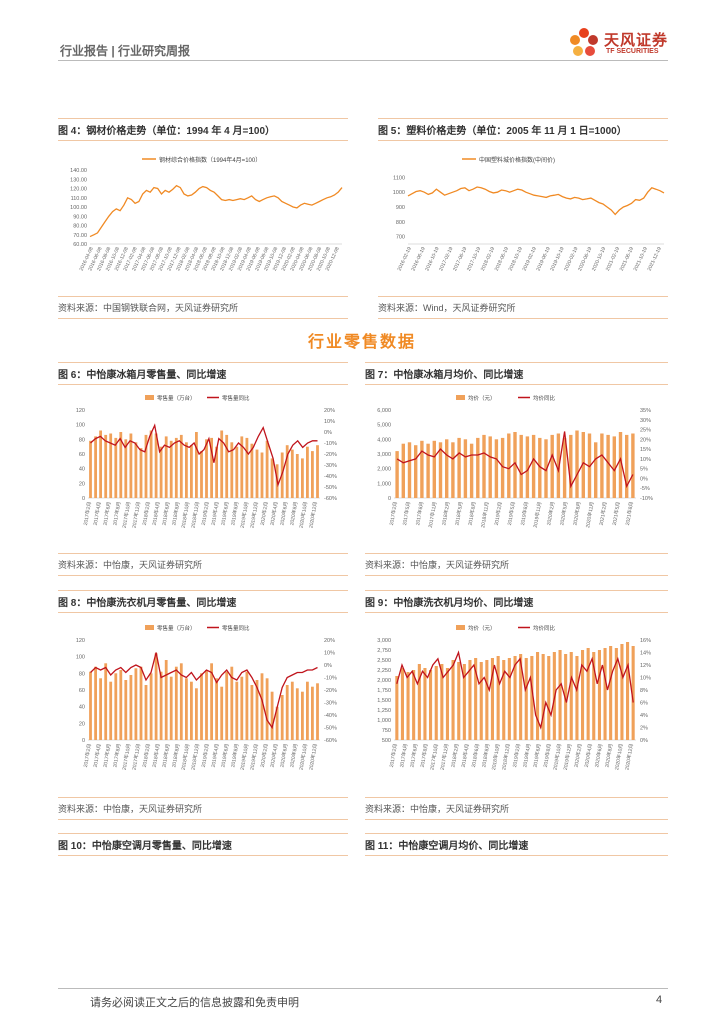 The image size is (724, 1024). What do you see at coordinates (644, 691) in the screenshot?
I see `y-right-tick-label: 8%` at bounding box center [644, 691].